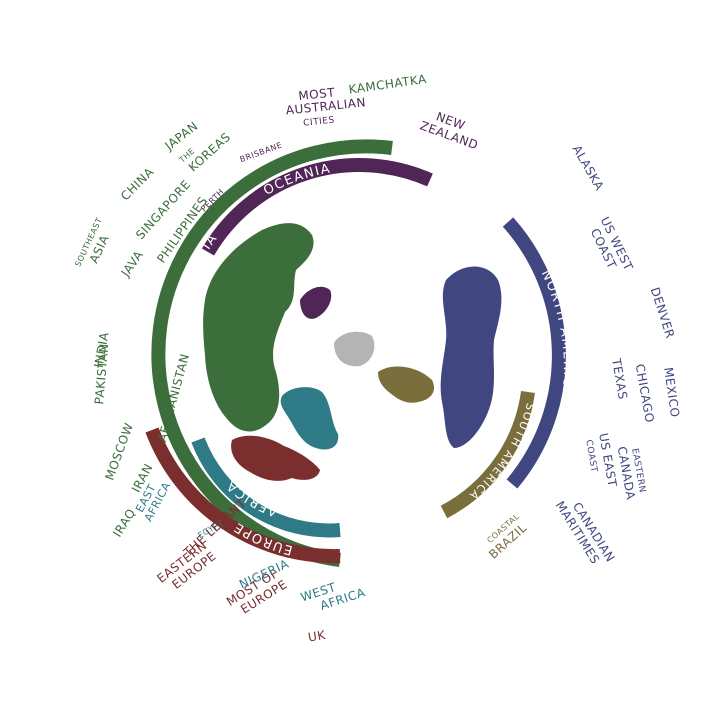 The image size is (706, 705). Describe the element at coordinates (388, 84) in the screenshot. I see `kamchatka-label: KAMCHATKA` at that location.